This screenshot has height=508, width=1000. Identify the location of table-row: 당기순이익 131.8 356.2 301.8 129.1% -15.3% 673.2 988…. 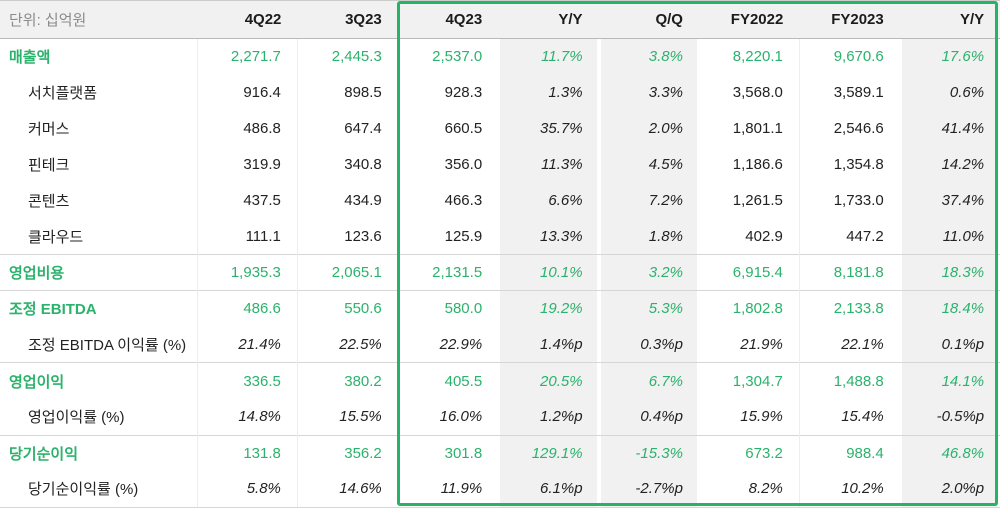
(500, 453).